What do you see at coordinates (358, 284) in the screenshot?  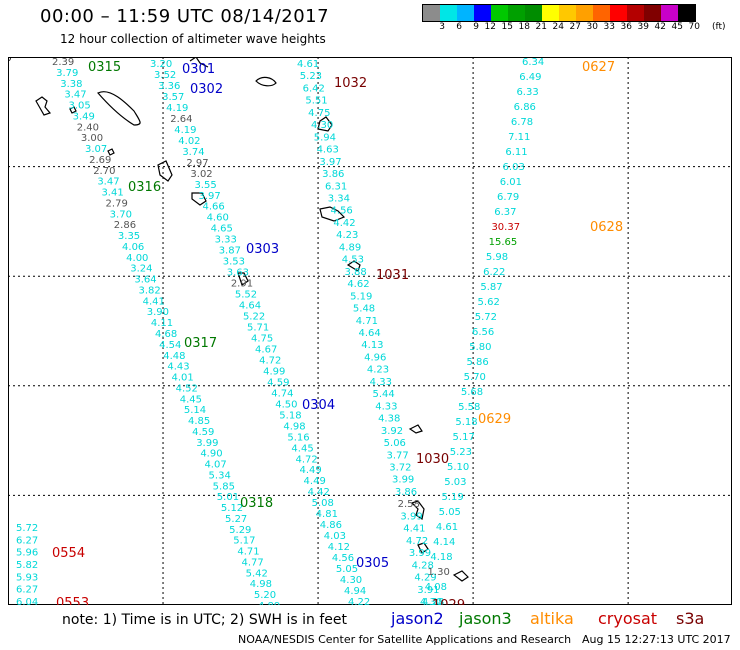 I see `wave-height-value: 4.62` at bounding box center [358, 284].